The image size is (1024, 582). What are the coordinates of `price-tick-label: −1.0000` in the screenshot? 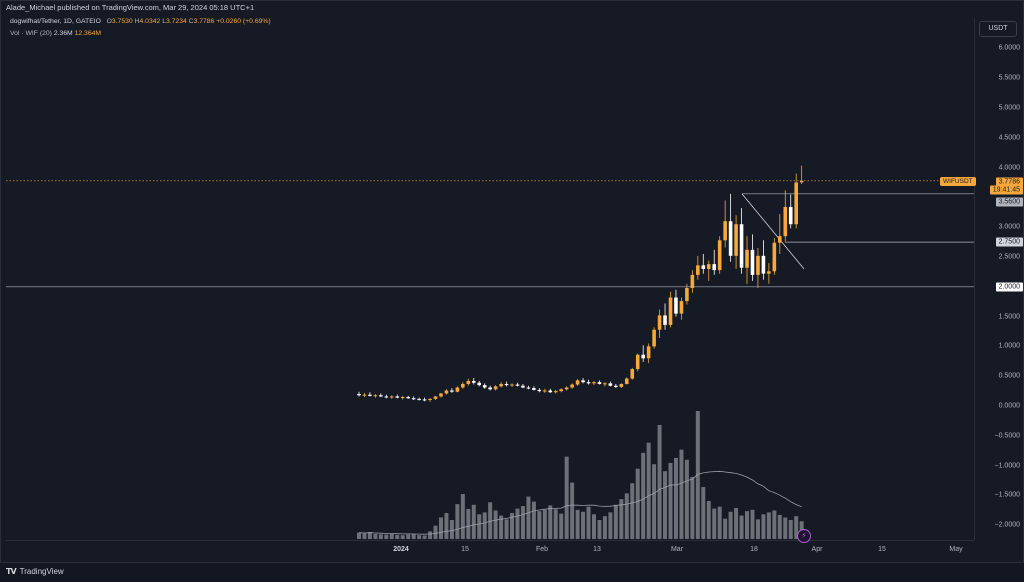 It's located at (1007, 466).